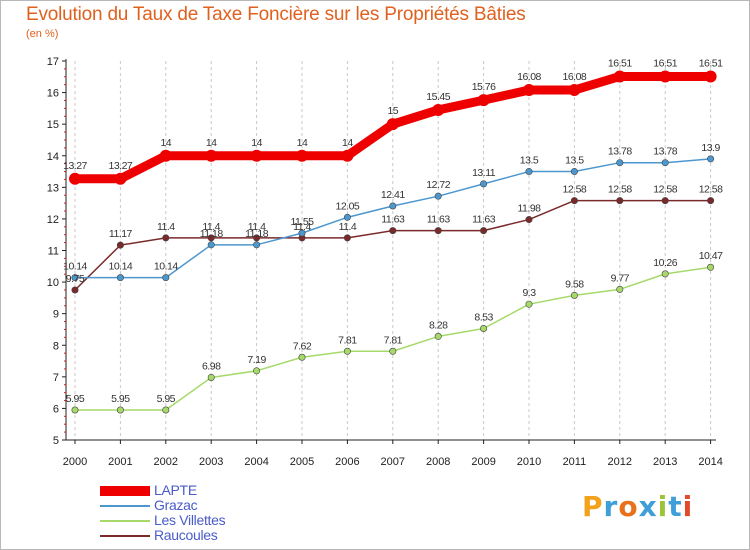 The height and width of the screenshot is (550, 750). Describe the element at coordinates (611, 506) in the screenshot. I see `logo-letter: r` at that location.